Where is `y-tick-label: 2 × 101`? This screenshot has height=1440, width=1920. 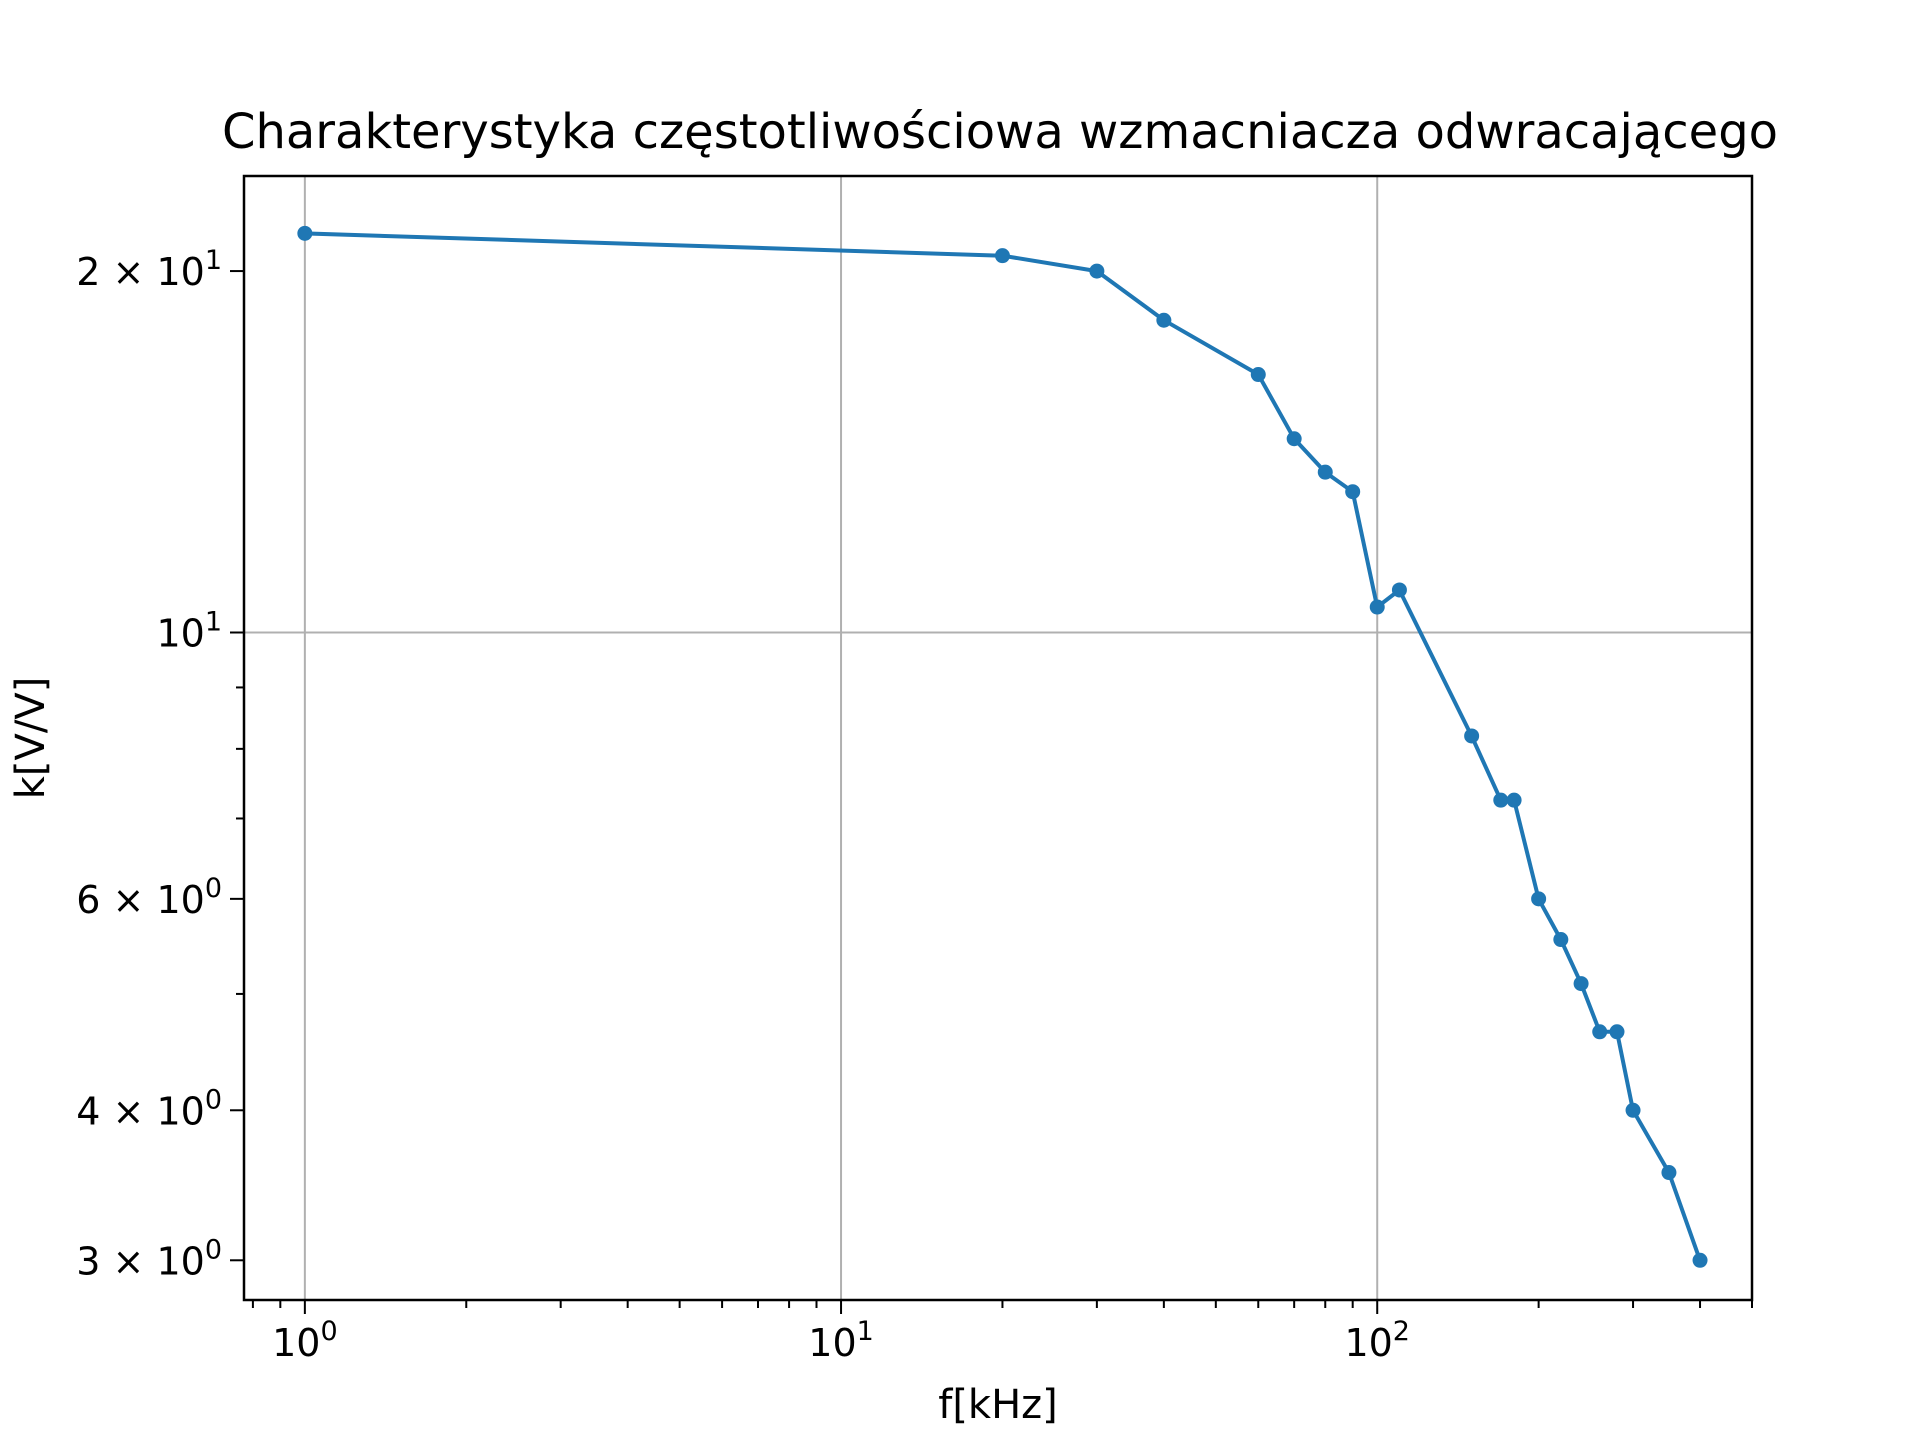
y-tick-label: 2 × 101 is located at coordinates (149, 269).